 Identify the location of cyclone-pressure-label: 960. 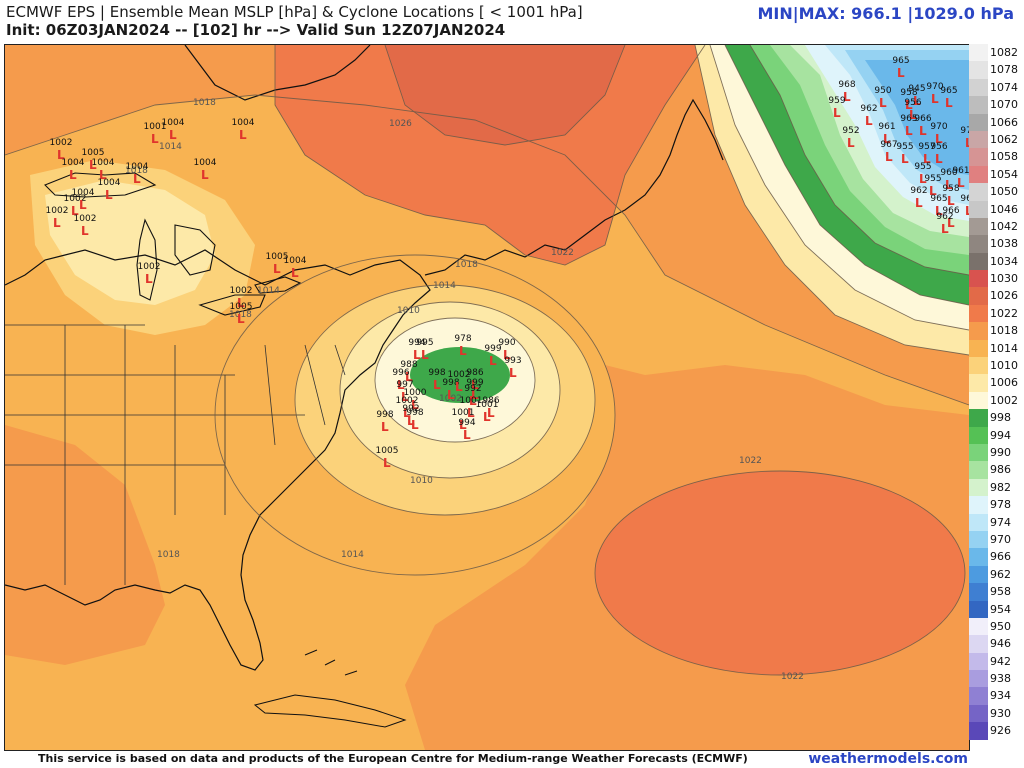
(948, 173).